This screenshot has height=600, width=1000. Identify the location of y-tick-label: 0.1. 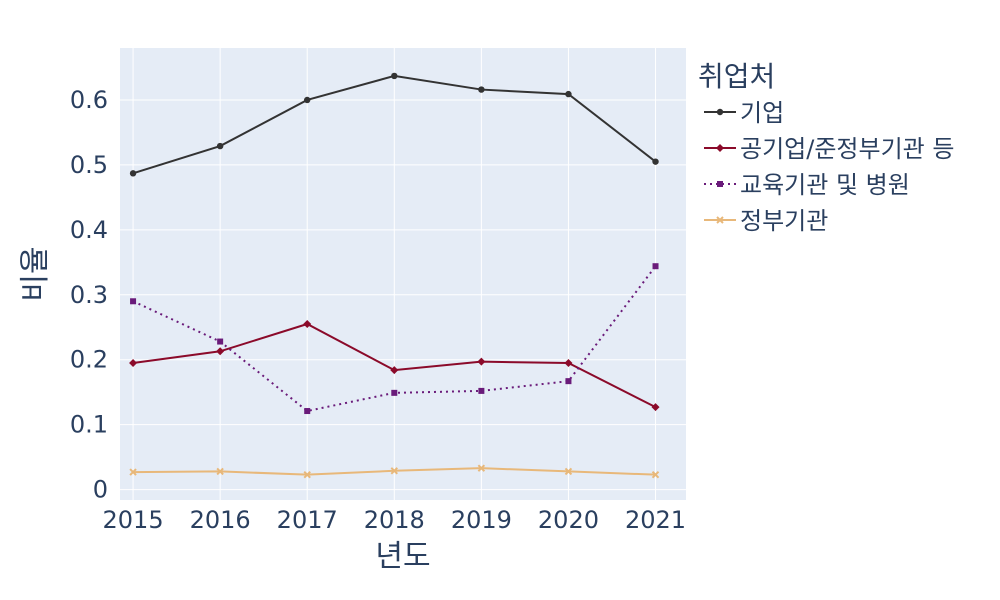
(89, 425).